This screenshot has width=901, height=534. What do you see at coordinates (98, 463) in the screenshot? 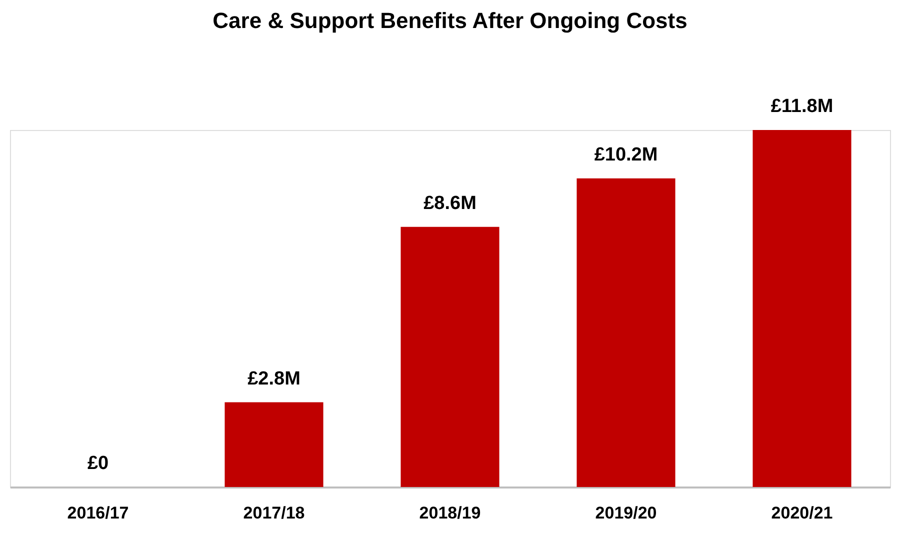
I see `data-label: £0` at bounding box center [98, 463].